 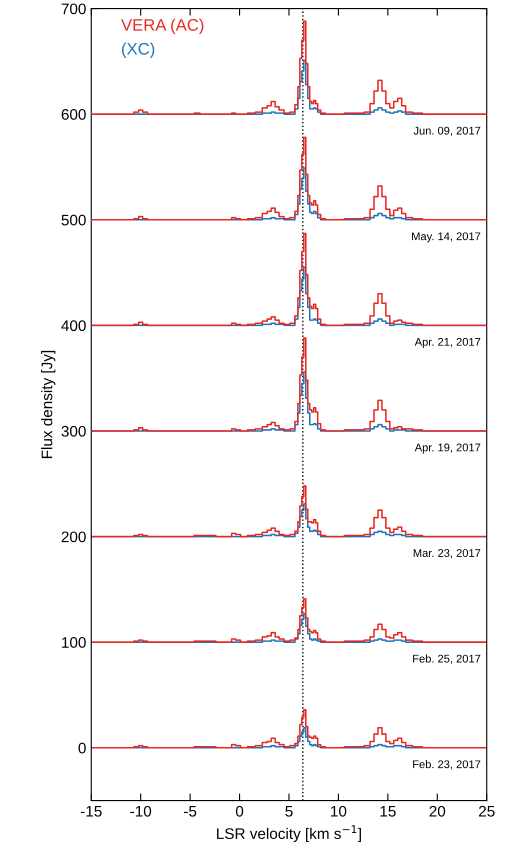 What do you see at coordinates (446, 659) in the screenshot?
I see `annotation: Feb. 25, 2017` at bounding box center [446, 659].